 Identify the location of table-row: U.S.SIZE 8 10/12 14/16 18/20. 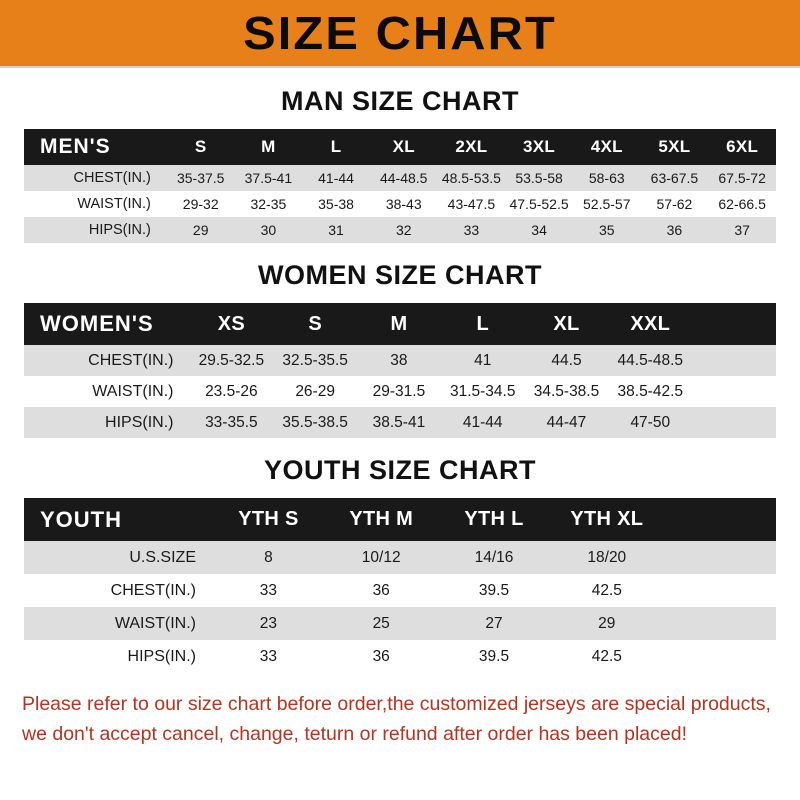
(400, 557).